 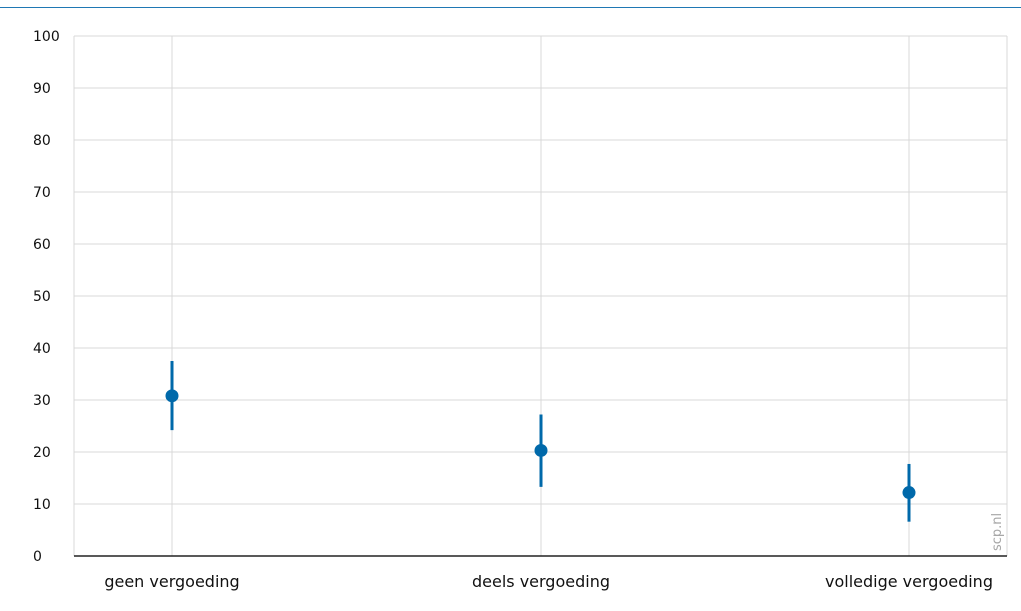 I want to click on y-tick-label: 60, so click(x=42, y=245).